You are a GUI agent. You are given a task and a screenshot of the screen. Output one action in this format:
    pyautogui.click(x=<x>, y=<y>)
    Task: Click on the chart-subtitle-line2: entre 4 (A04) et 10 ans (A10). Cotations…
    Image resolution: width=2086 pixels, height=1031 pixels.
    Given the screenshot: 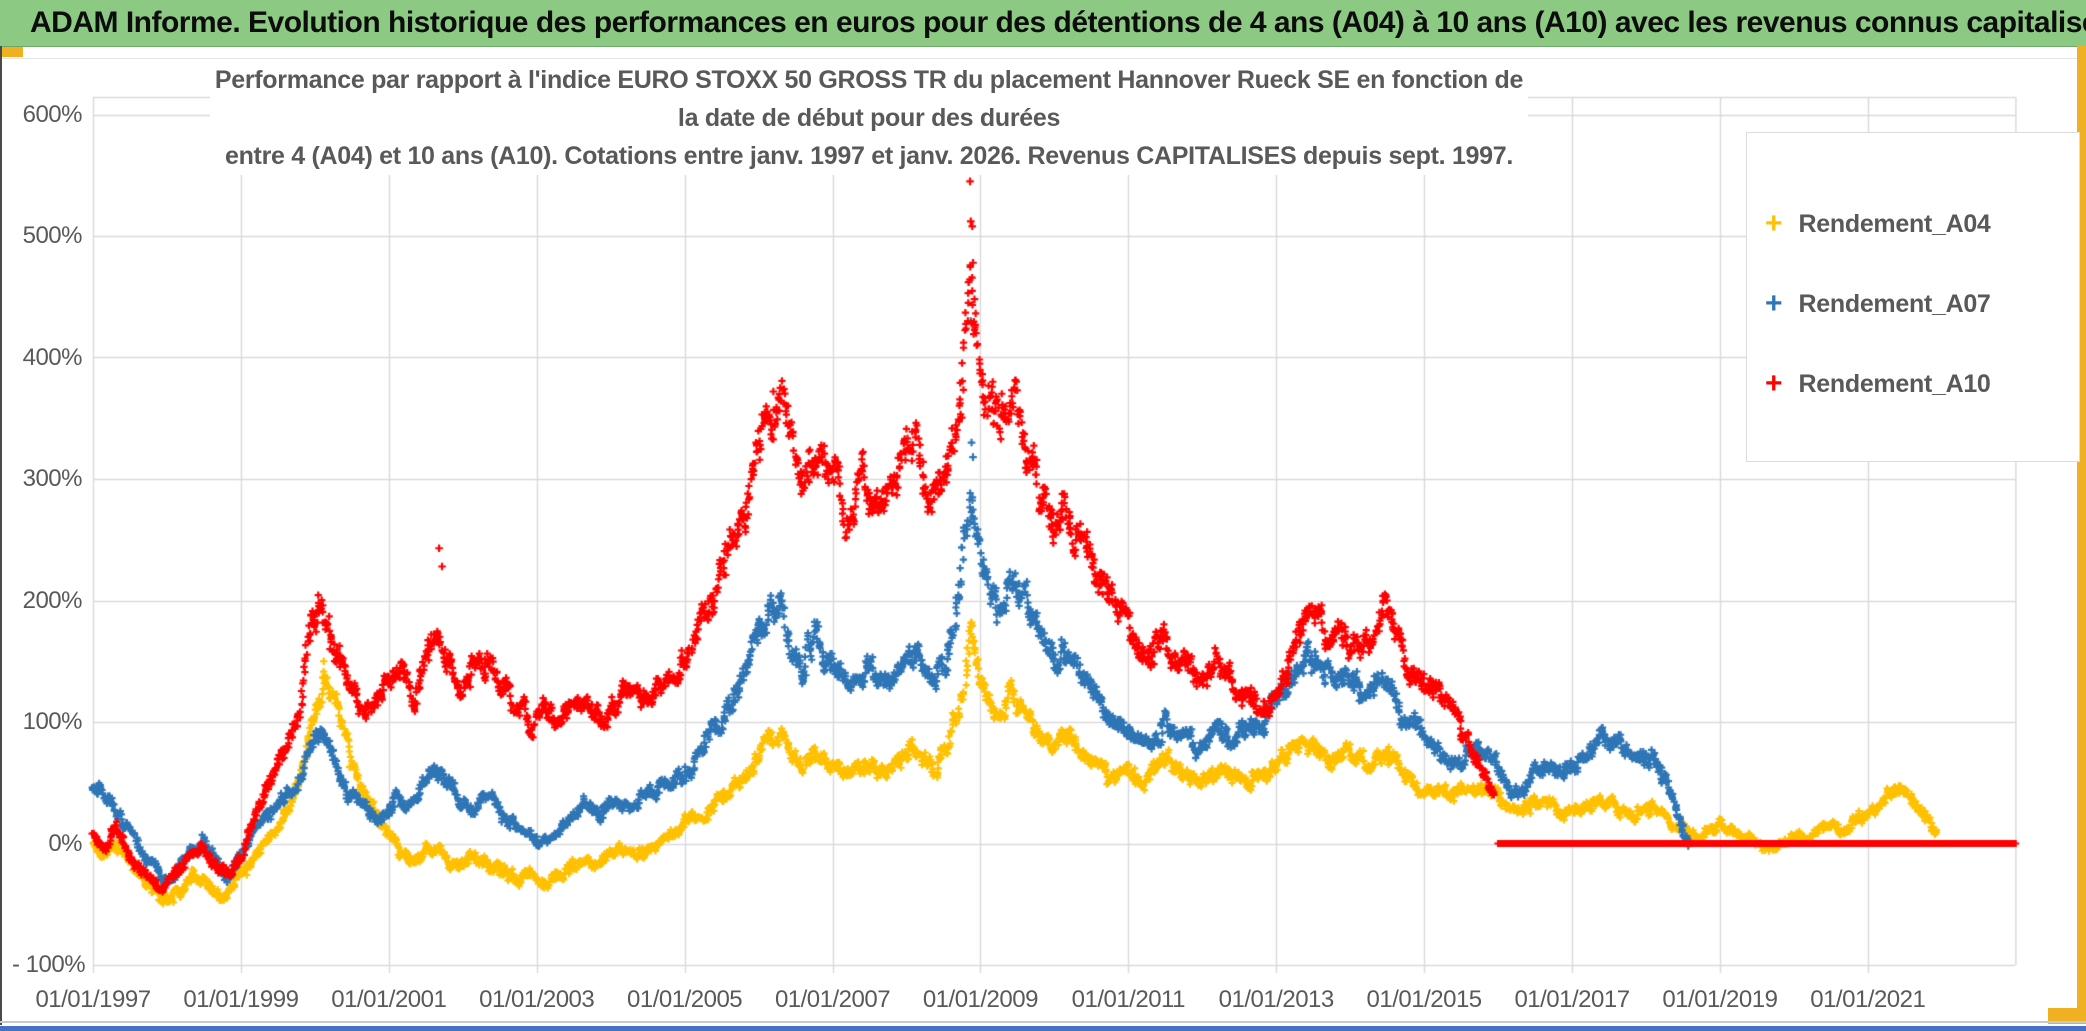 What is the action you would take?
    pyautogui.click(x=868, y=156)
    